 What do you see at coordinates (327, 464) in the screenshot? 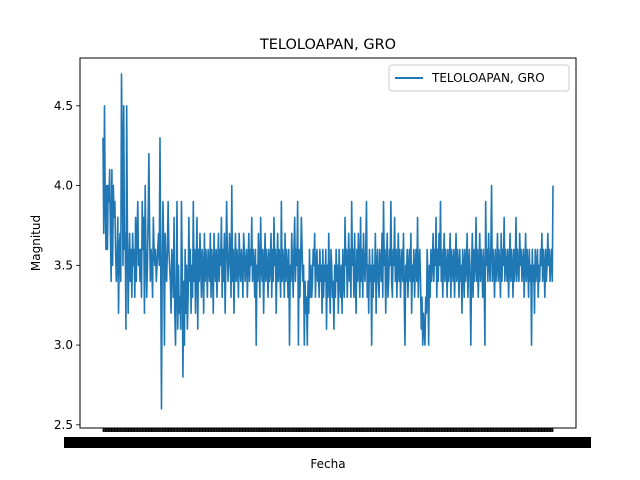
I see `x-axis-label: Fecha` at bounding box center [327, 464].